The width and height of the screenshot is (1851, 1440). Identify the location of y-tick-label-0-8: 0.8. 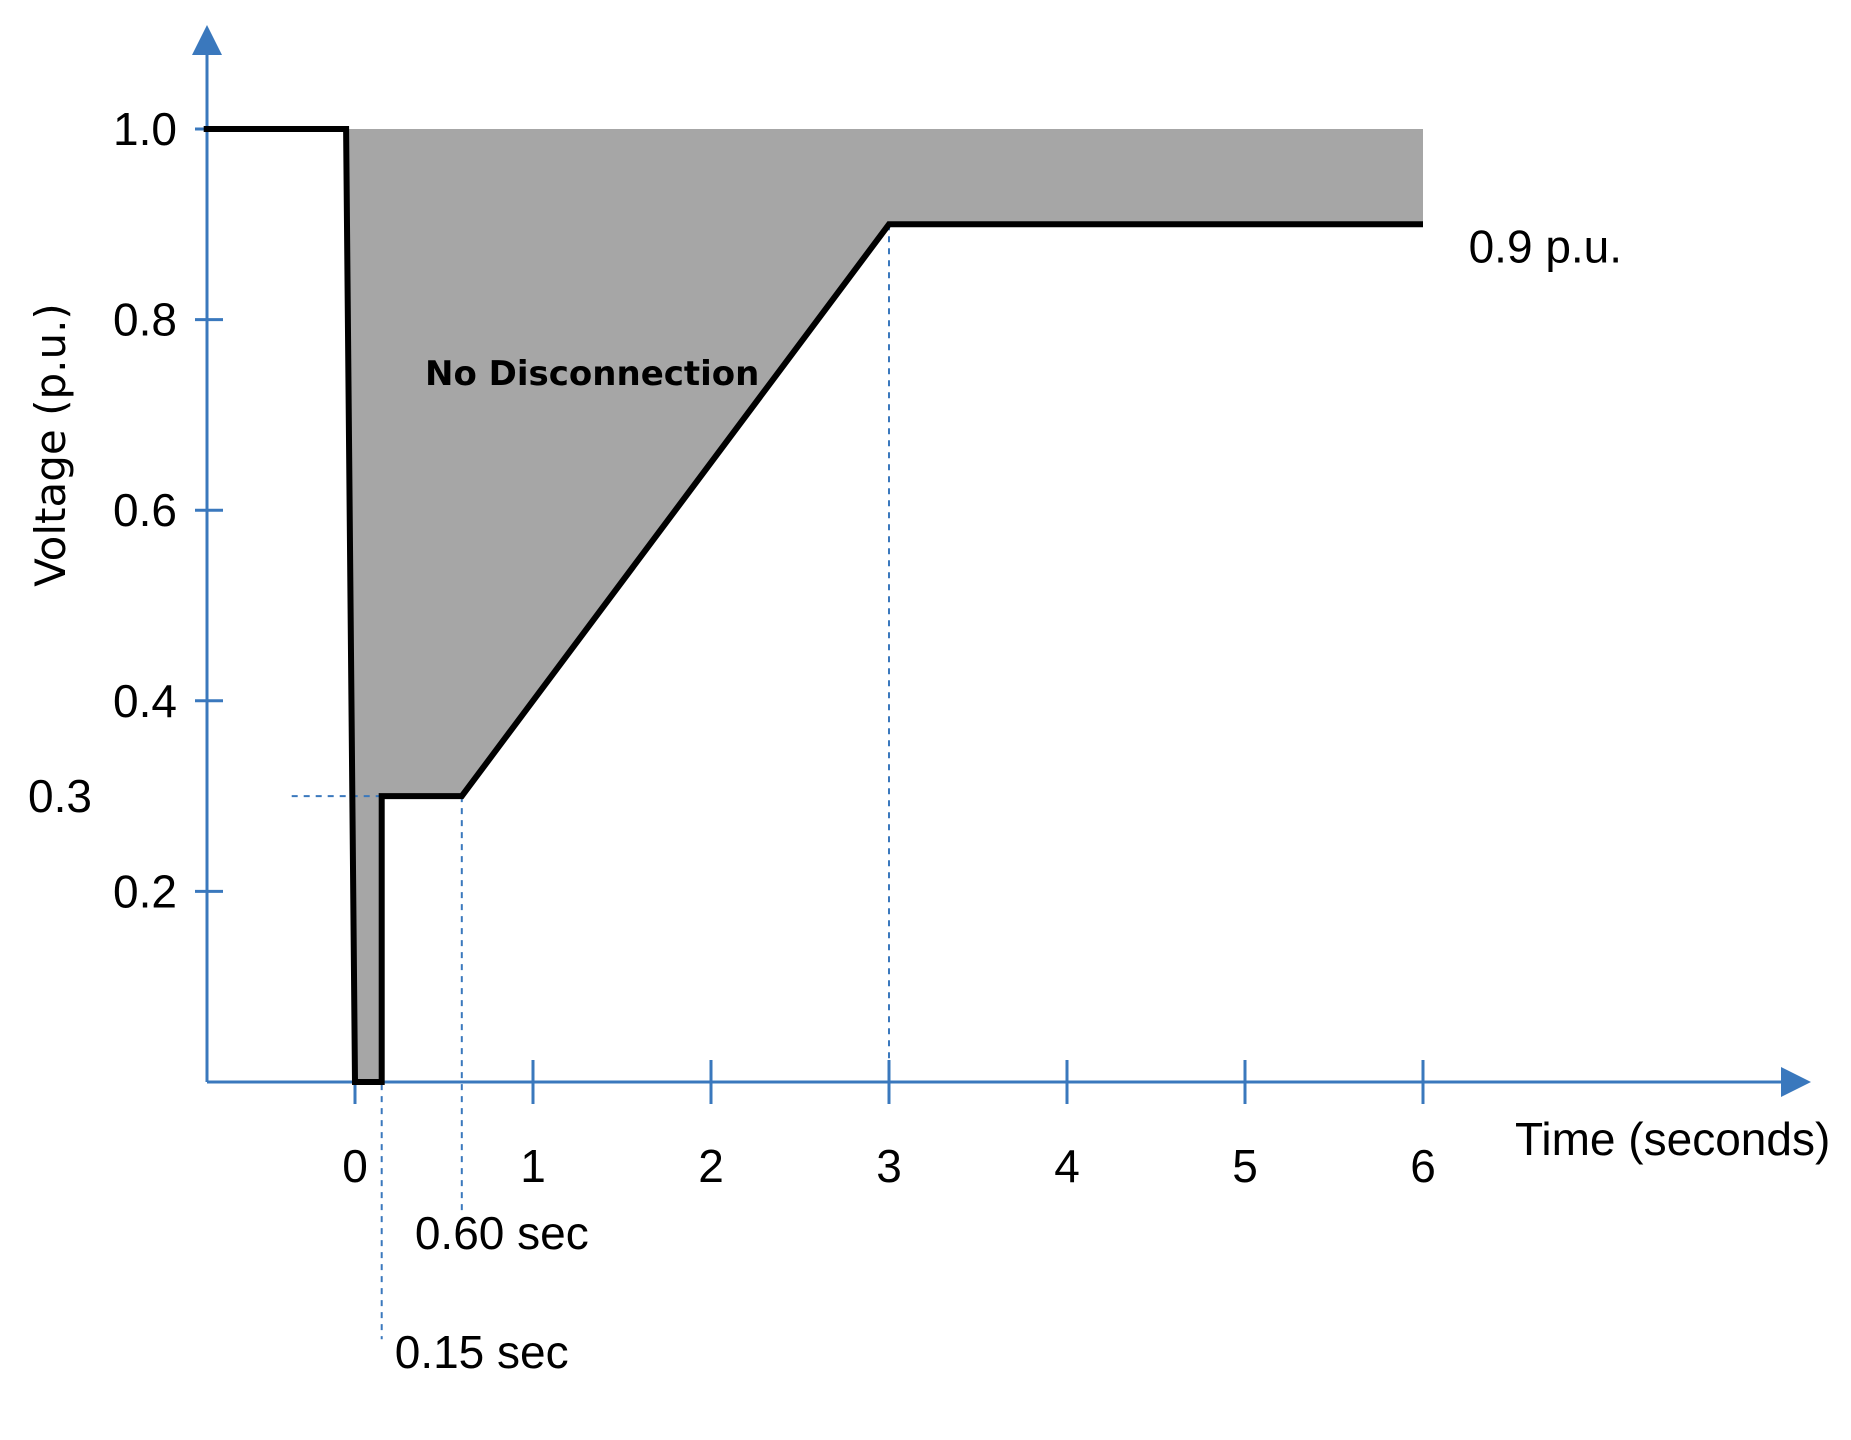
(145, 320).